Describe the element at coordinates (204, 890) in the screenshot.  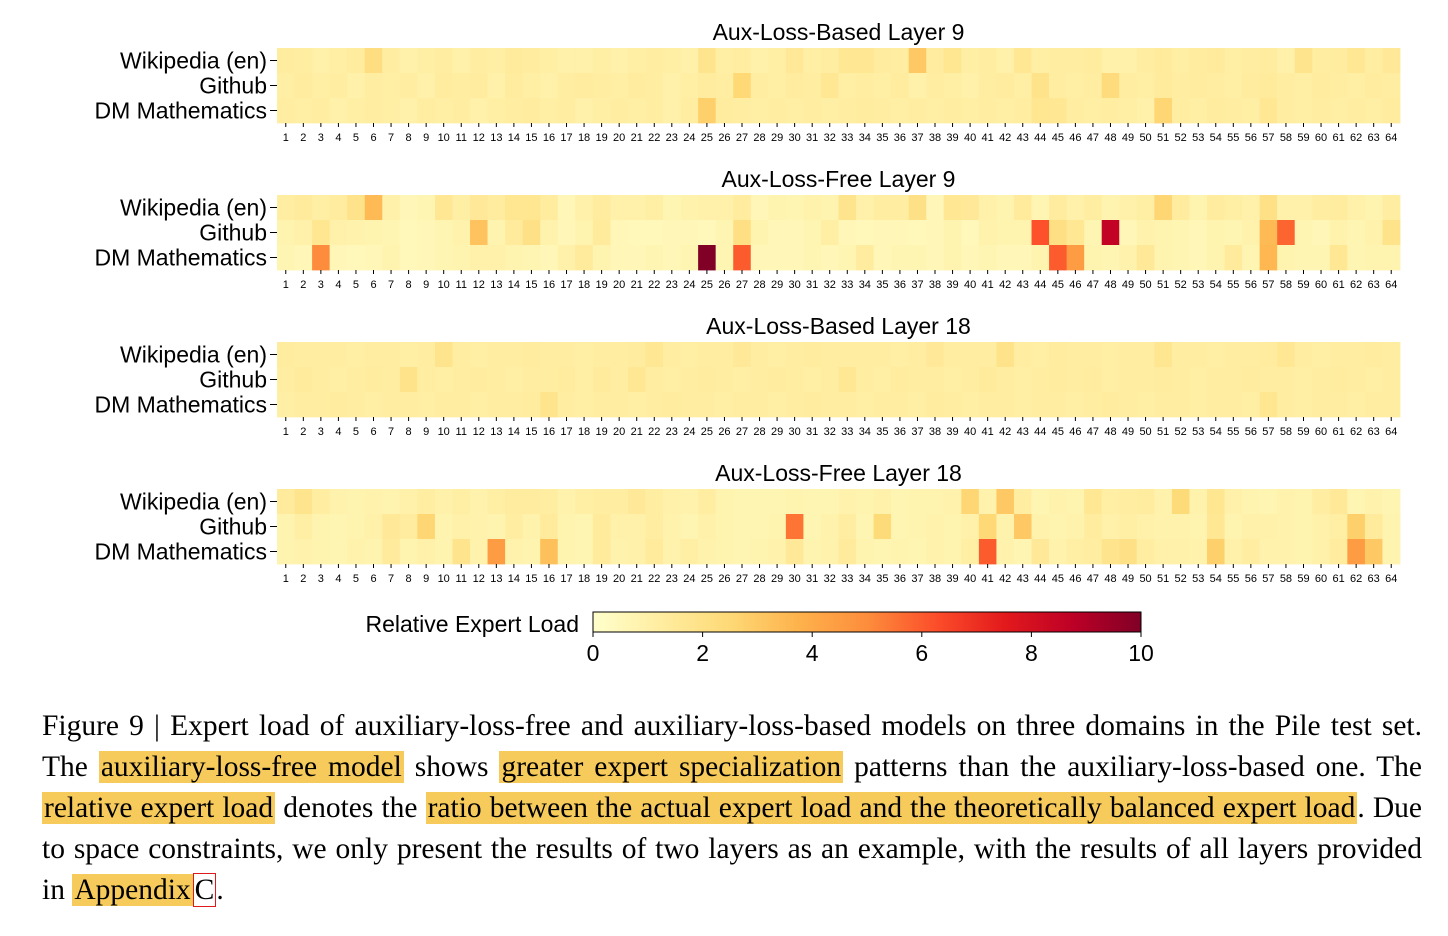
I see `appendix-link: C` at that location.